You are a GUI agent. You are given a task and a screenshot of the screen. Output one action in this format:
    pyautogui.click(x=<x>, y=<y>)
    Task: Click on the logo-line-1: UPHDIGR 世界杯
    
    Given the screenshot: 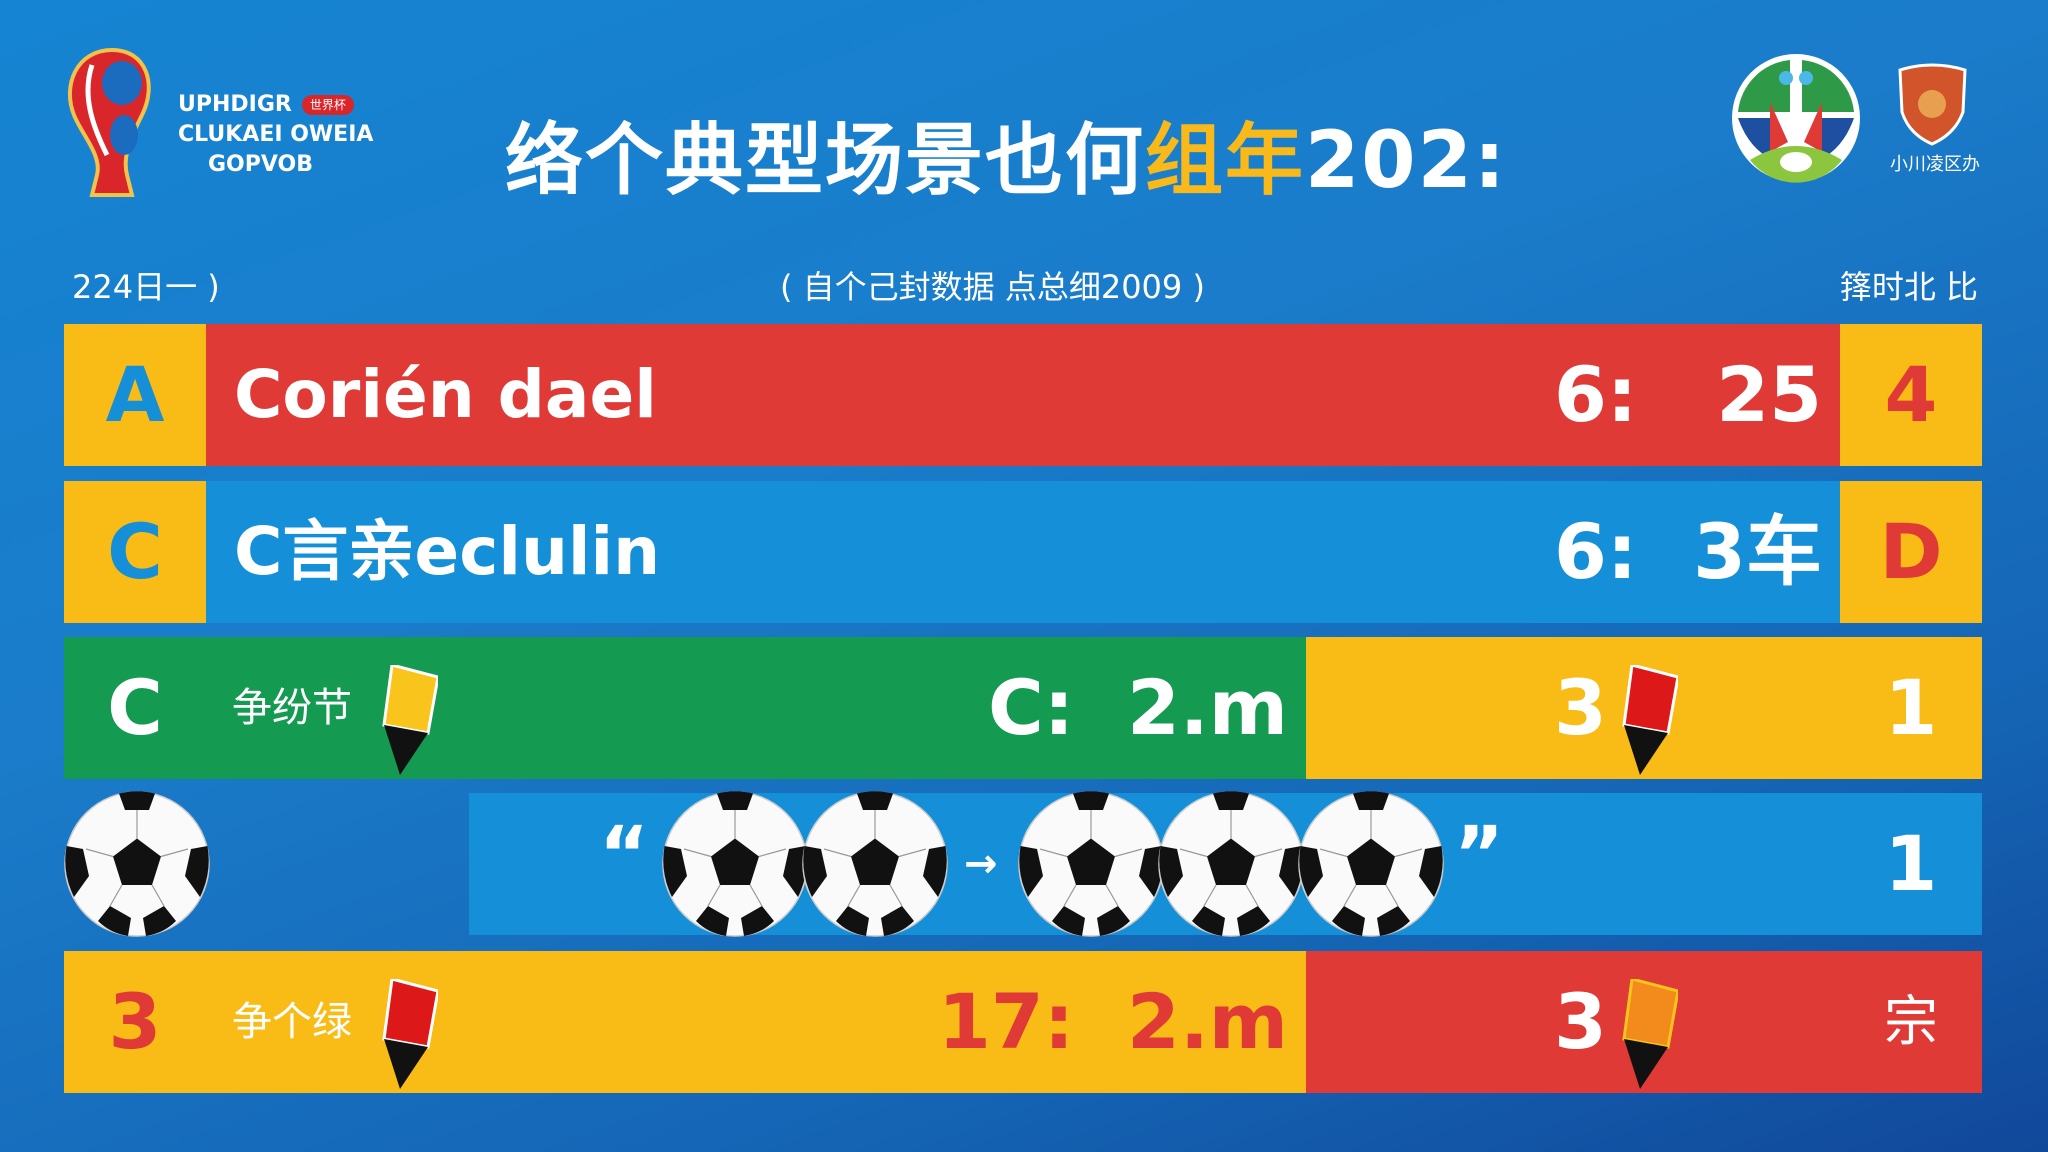 What is the action you would take?
    pyautogui.click(x=275, y=105)
    